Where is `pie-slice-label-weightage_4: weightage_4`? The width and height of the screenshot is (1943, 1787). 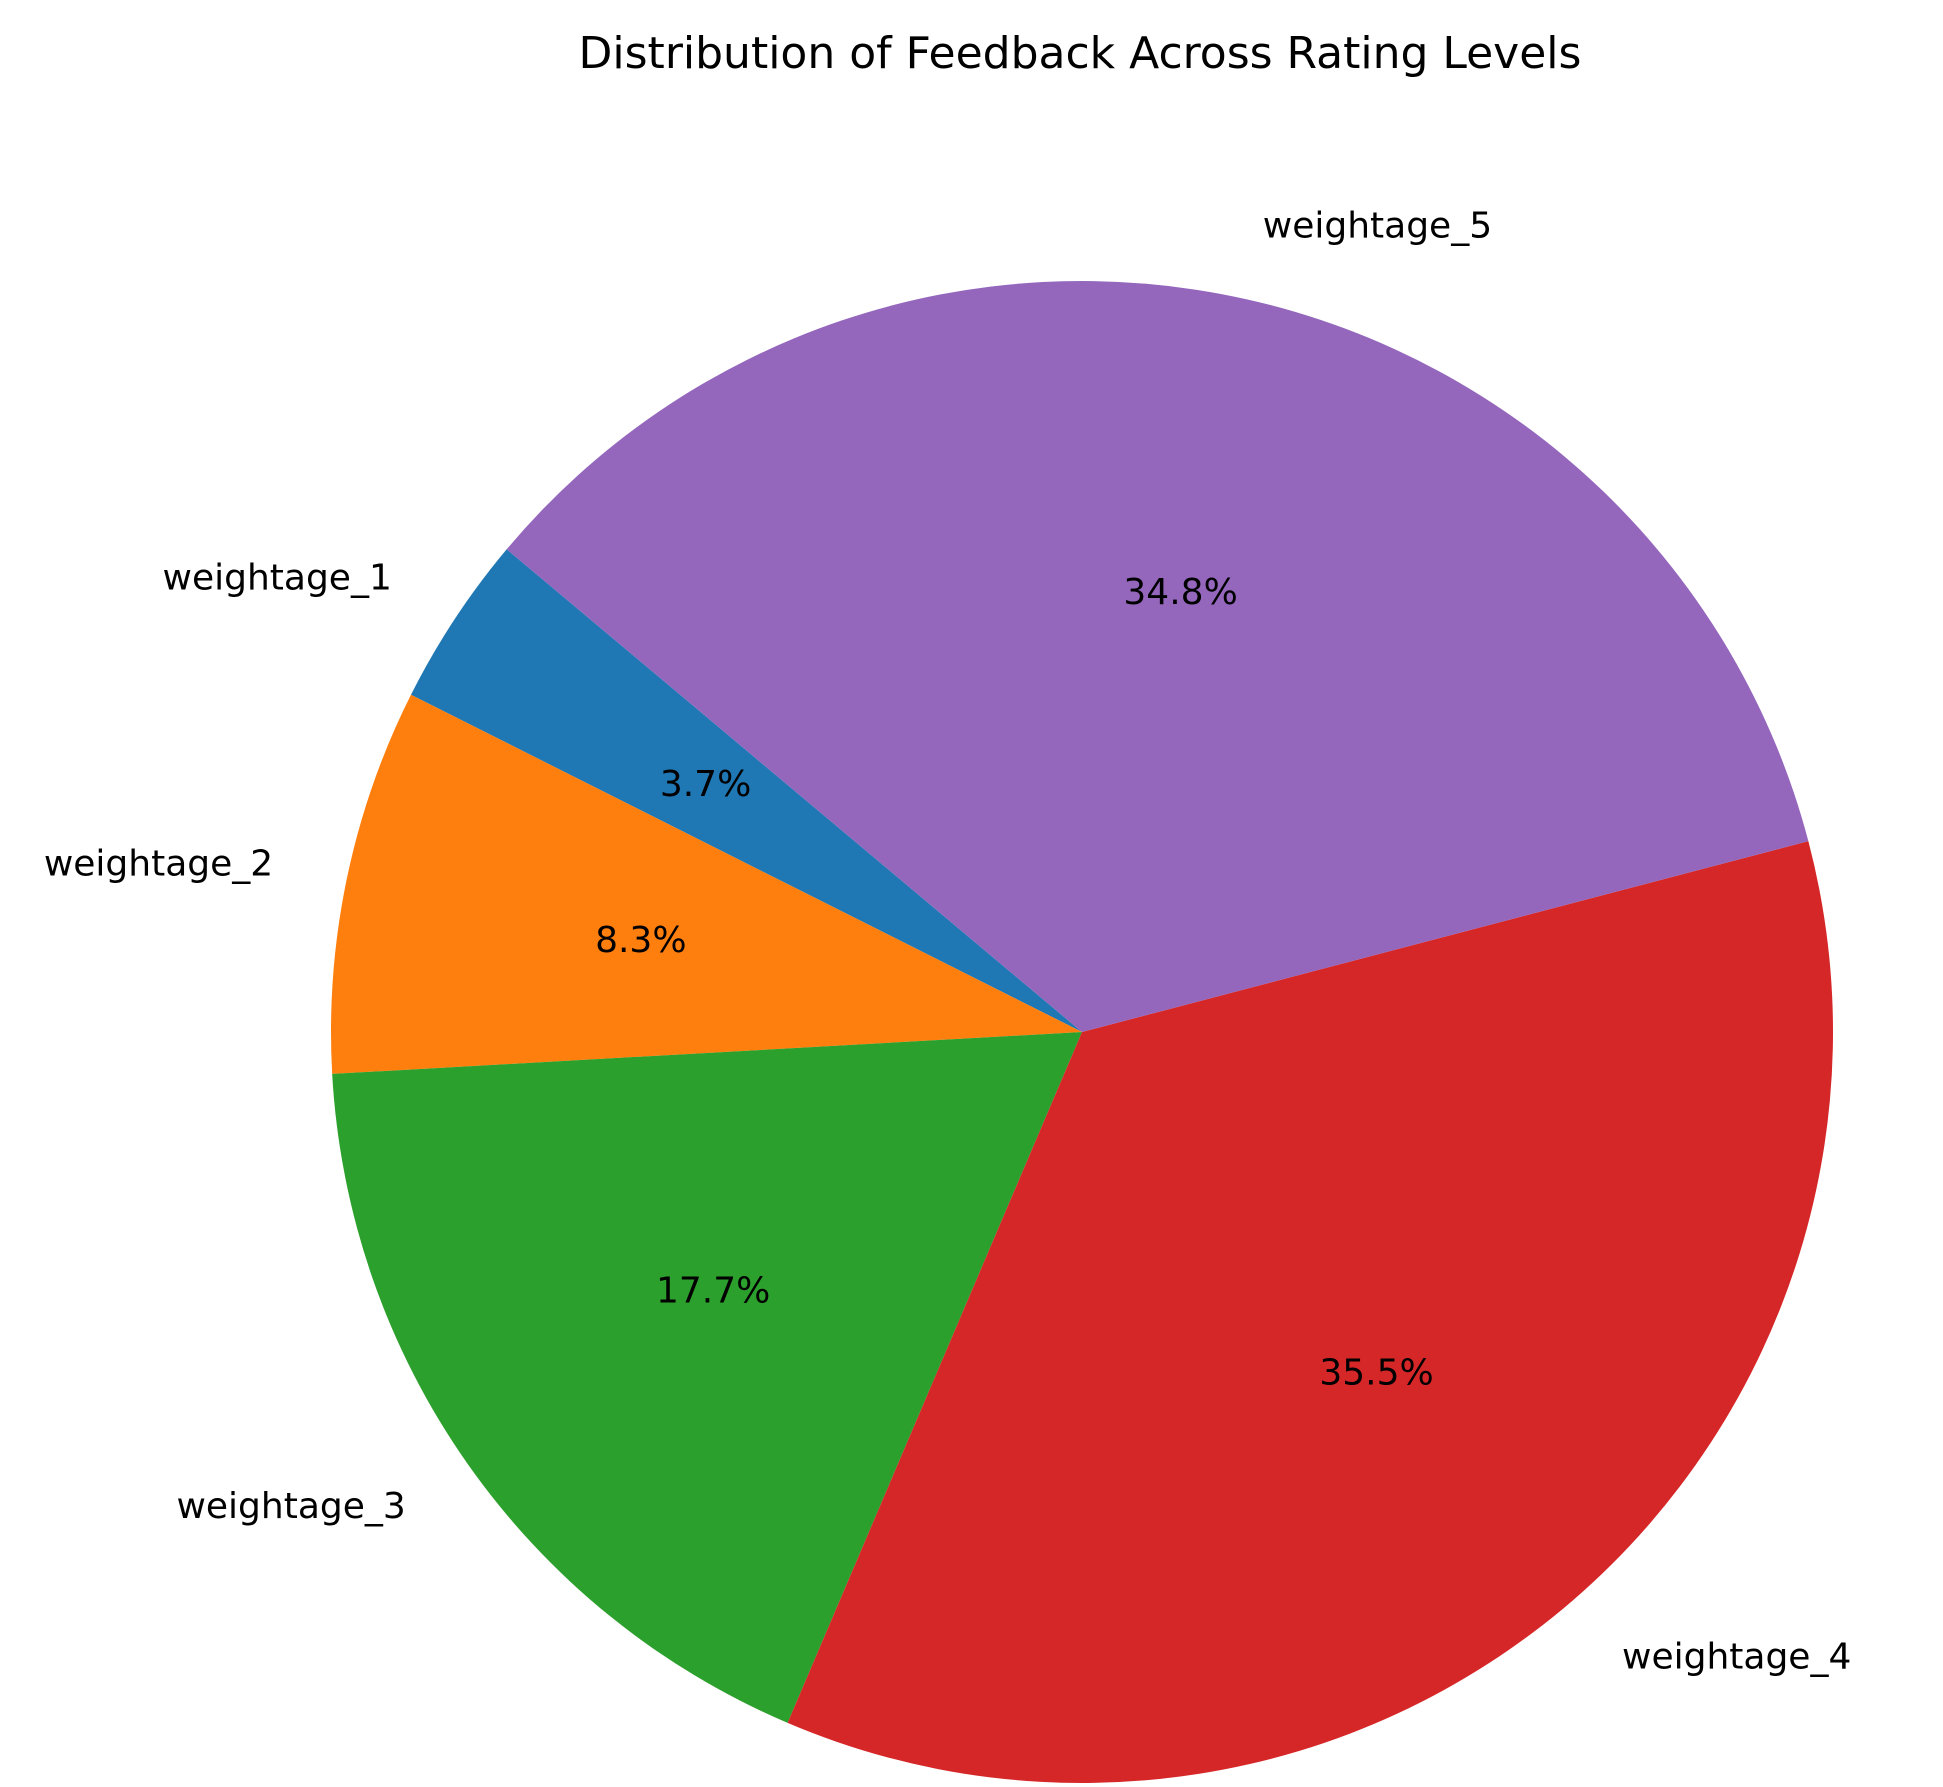
pie-slice-label-weightage_4: weightage_4 is located at coordinates (1736, 1657).